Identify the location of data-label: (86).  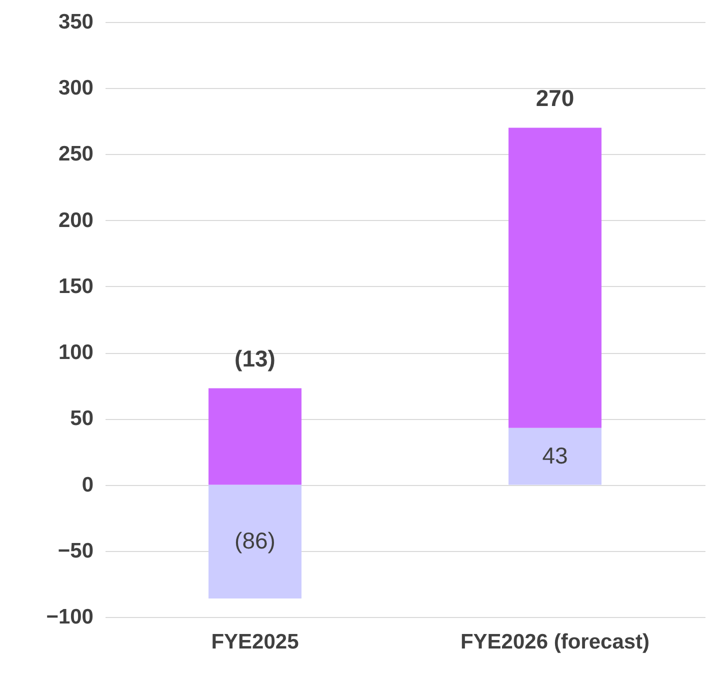
(255, 541).